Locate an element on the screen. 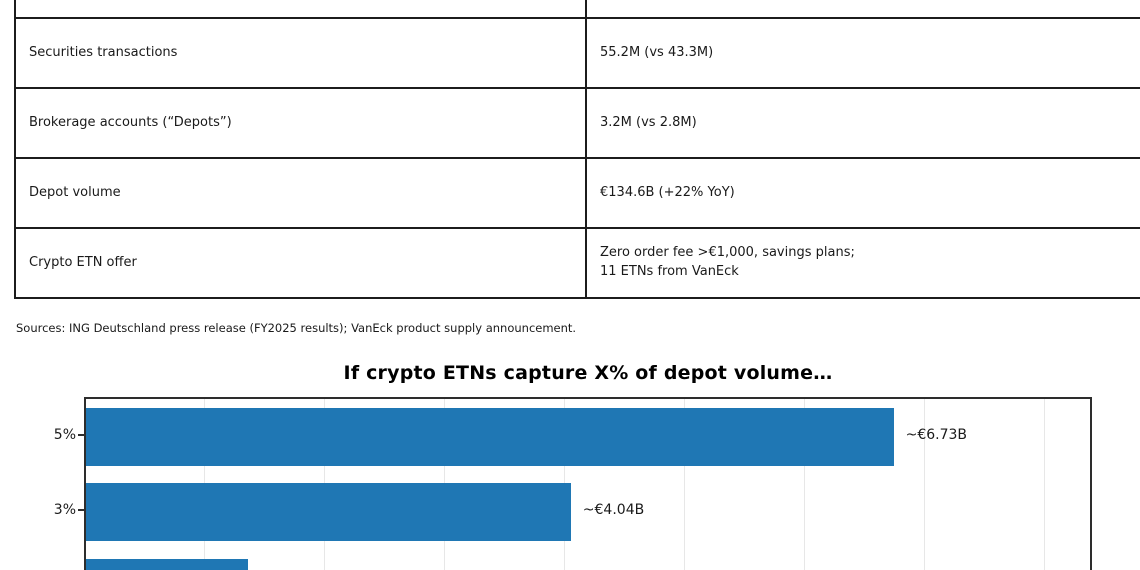 Image resolution: width=1140 pixels, height=570 pixels. bar-value-label: ~€6.73B is located at coordinates (936, 434).